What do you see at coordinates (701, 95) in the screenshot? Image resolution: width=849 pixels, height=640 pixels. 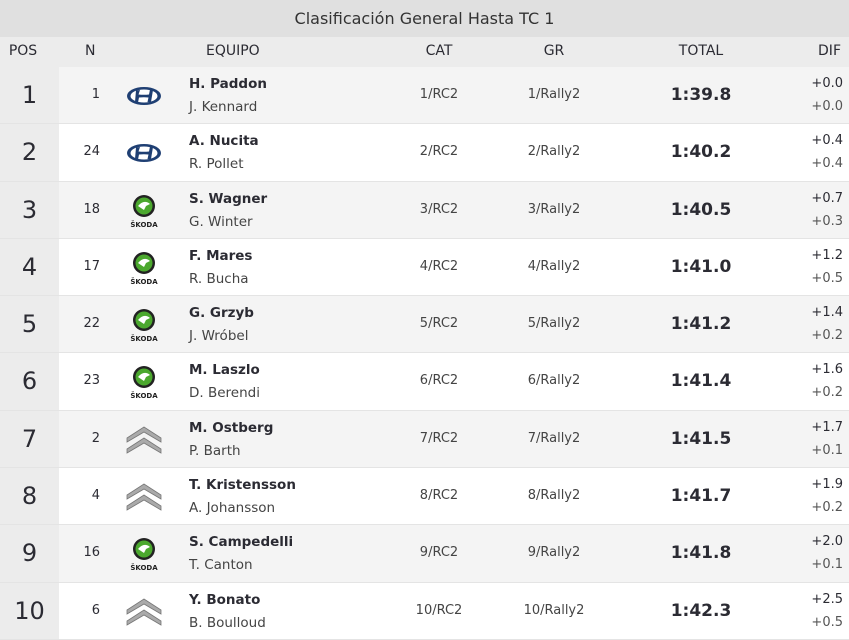 I see `total-time: 1:39.8` at bounding box center [701, 95].